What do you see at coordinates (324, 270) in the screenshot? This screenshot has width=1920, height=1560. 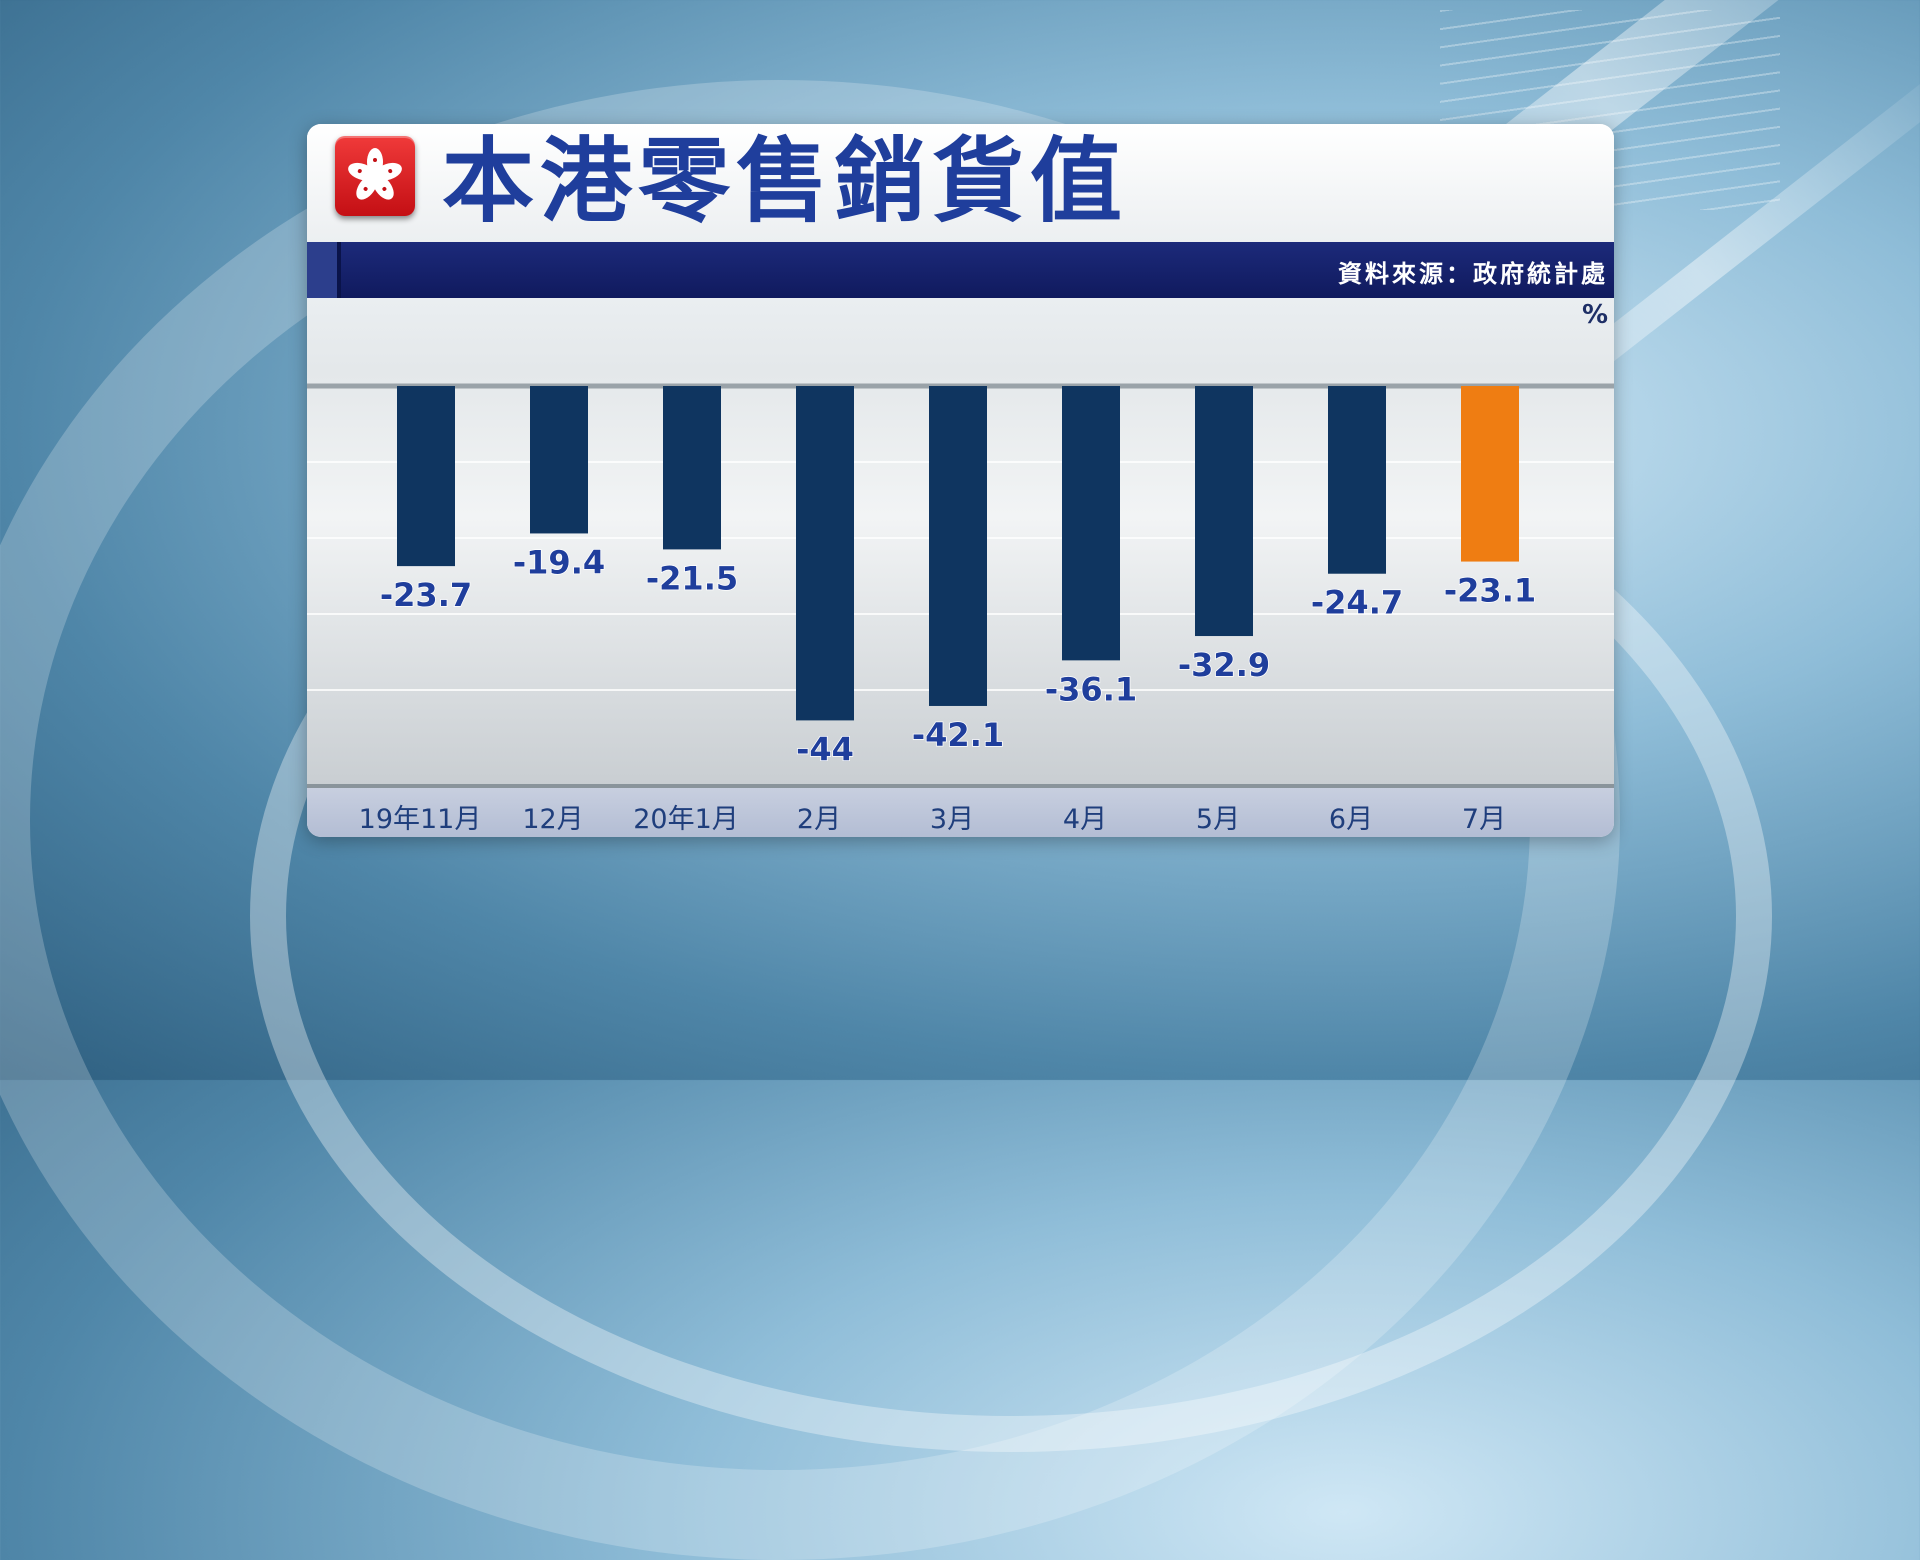 I see `source-bar-tab` at bounding box center [324, 270].